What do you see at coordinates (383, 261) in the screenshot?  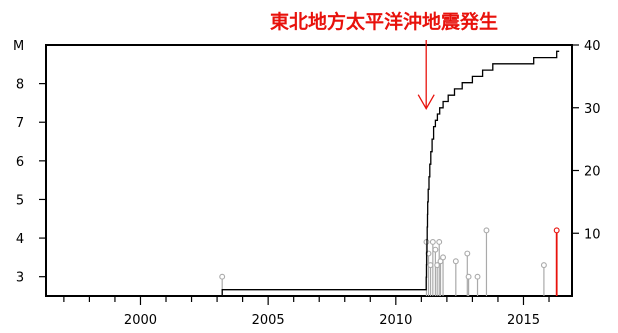 I see `stem-series` at bounding box center [383, 261].